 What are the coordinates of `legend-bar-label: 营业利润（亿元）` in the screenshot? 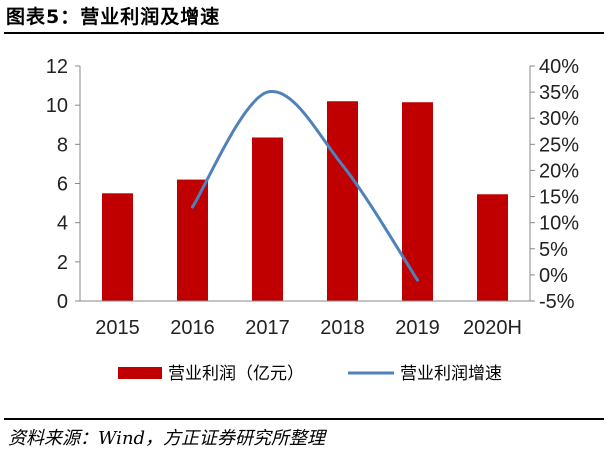 It's located at (236, 374).